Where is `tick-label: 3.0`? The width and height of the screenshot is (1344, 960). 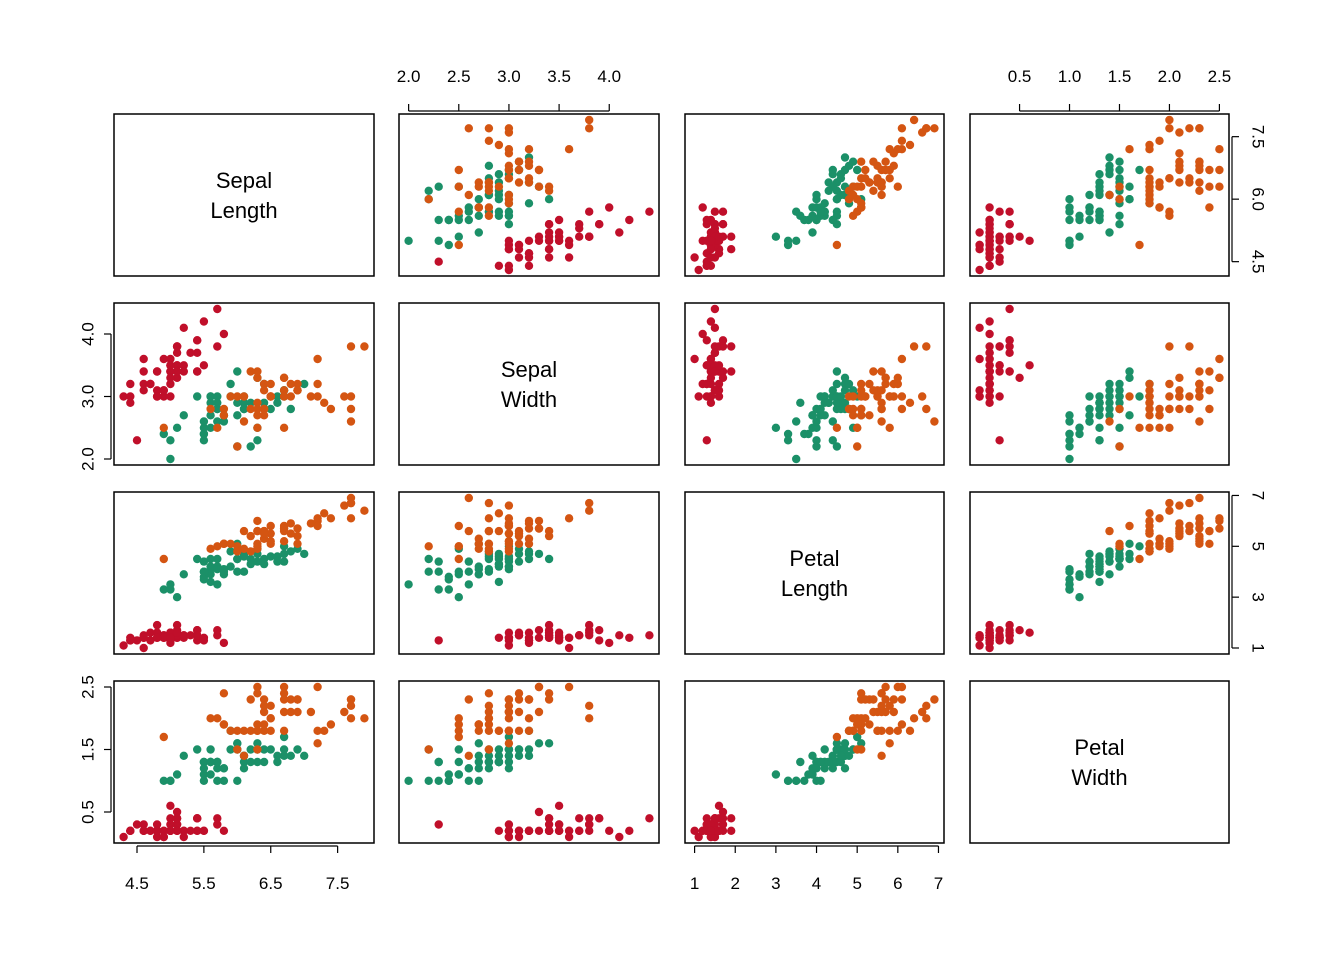 tick-label: 3.0 is located at coordinates (87, 397).